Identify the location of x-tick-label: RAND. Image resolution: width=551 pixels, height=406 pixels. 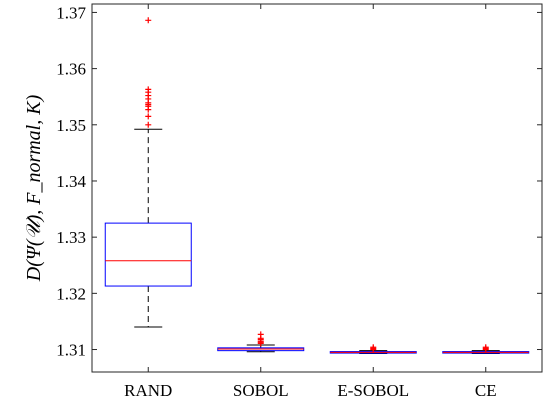
(148, 390).